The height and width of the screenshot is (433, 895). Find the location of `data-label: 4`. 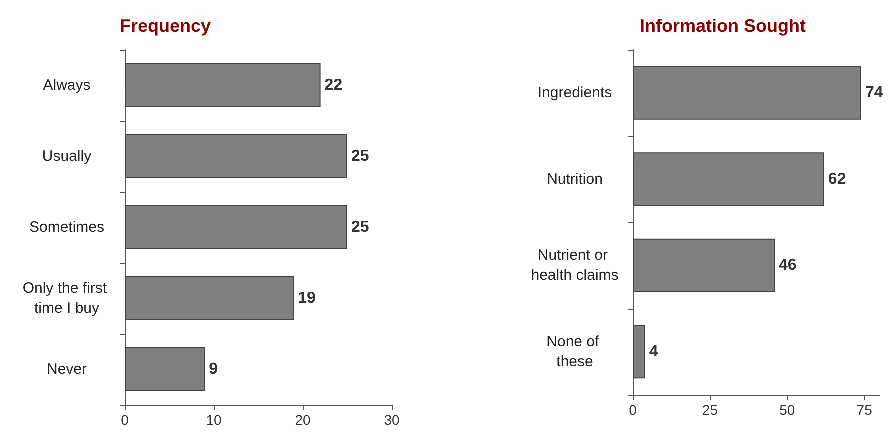

data-label: 4 is located at coordinates (653, 351).